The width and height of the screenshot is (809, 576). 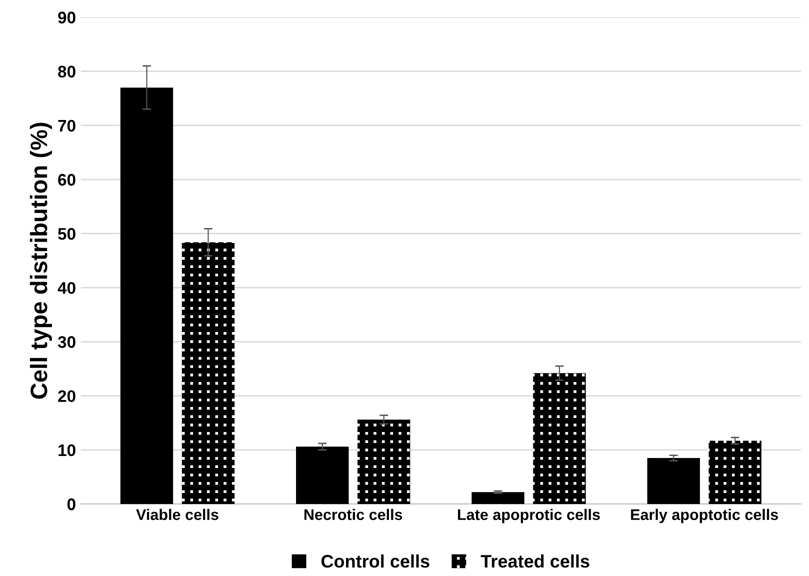 I want to click on y-tick-label: 70, so click(x=67, y=126).